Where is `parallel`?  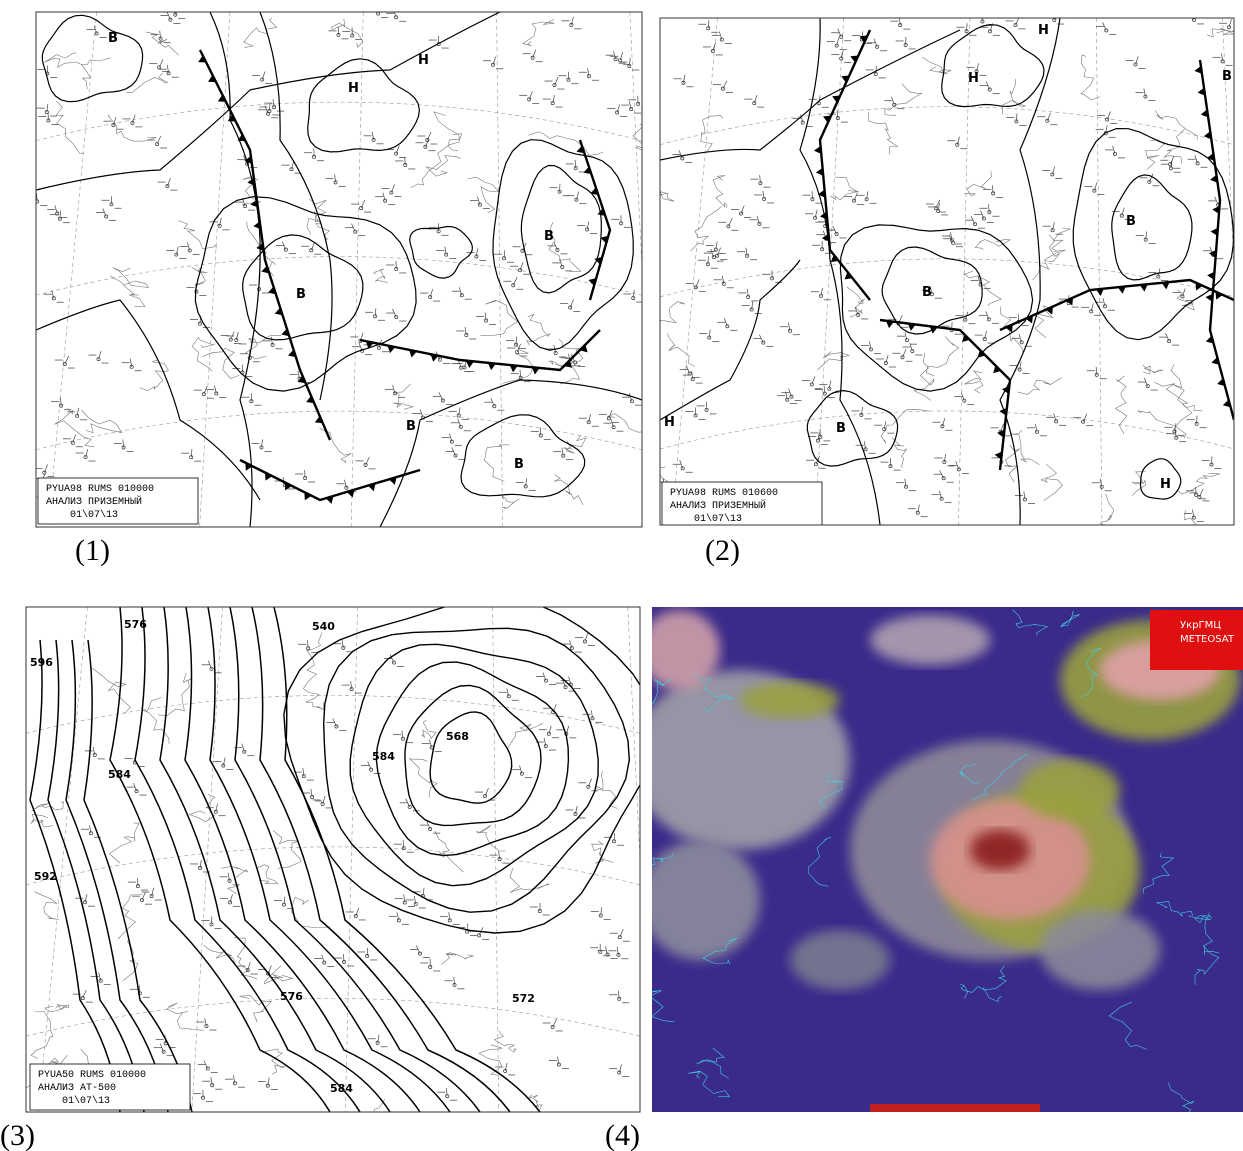
parallel is located at coordinates (333, 714).